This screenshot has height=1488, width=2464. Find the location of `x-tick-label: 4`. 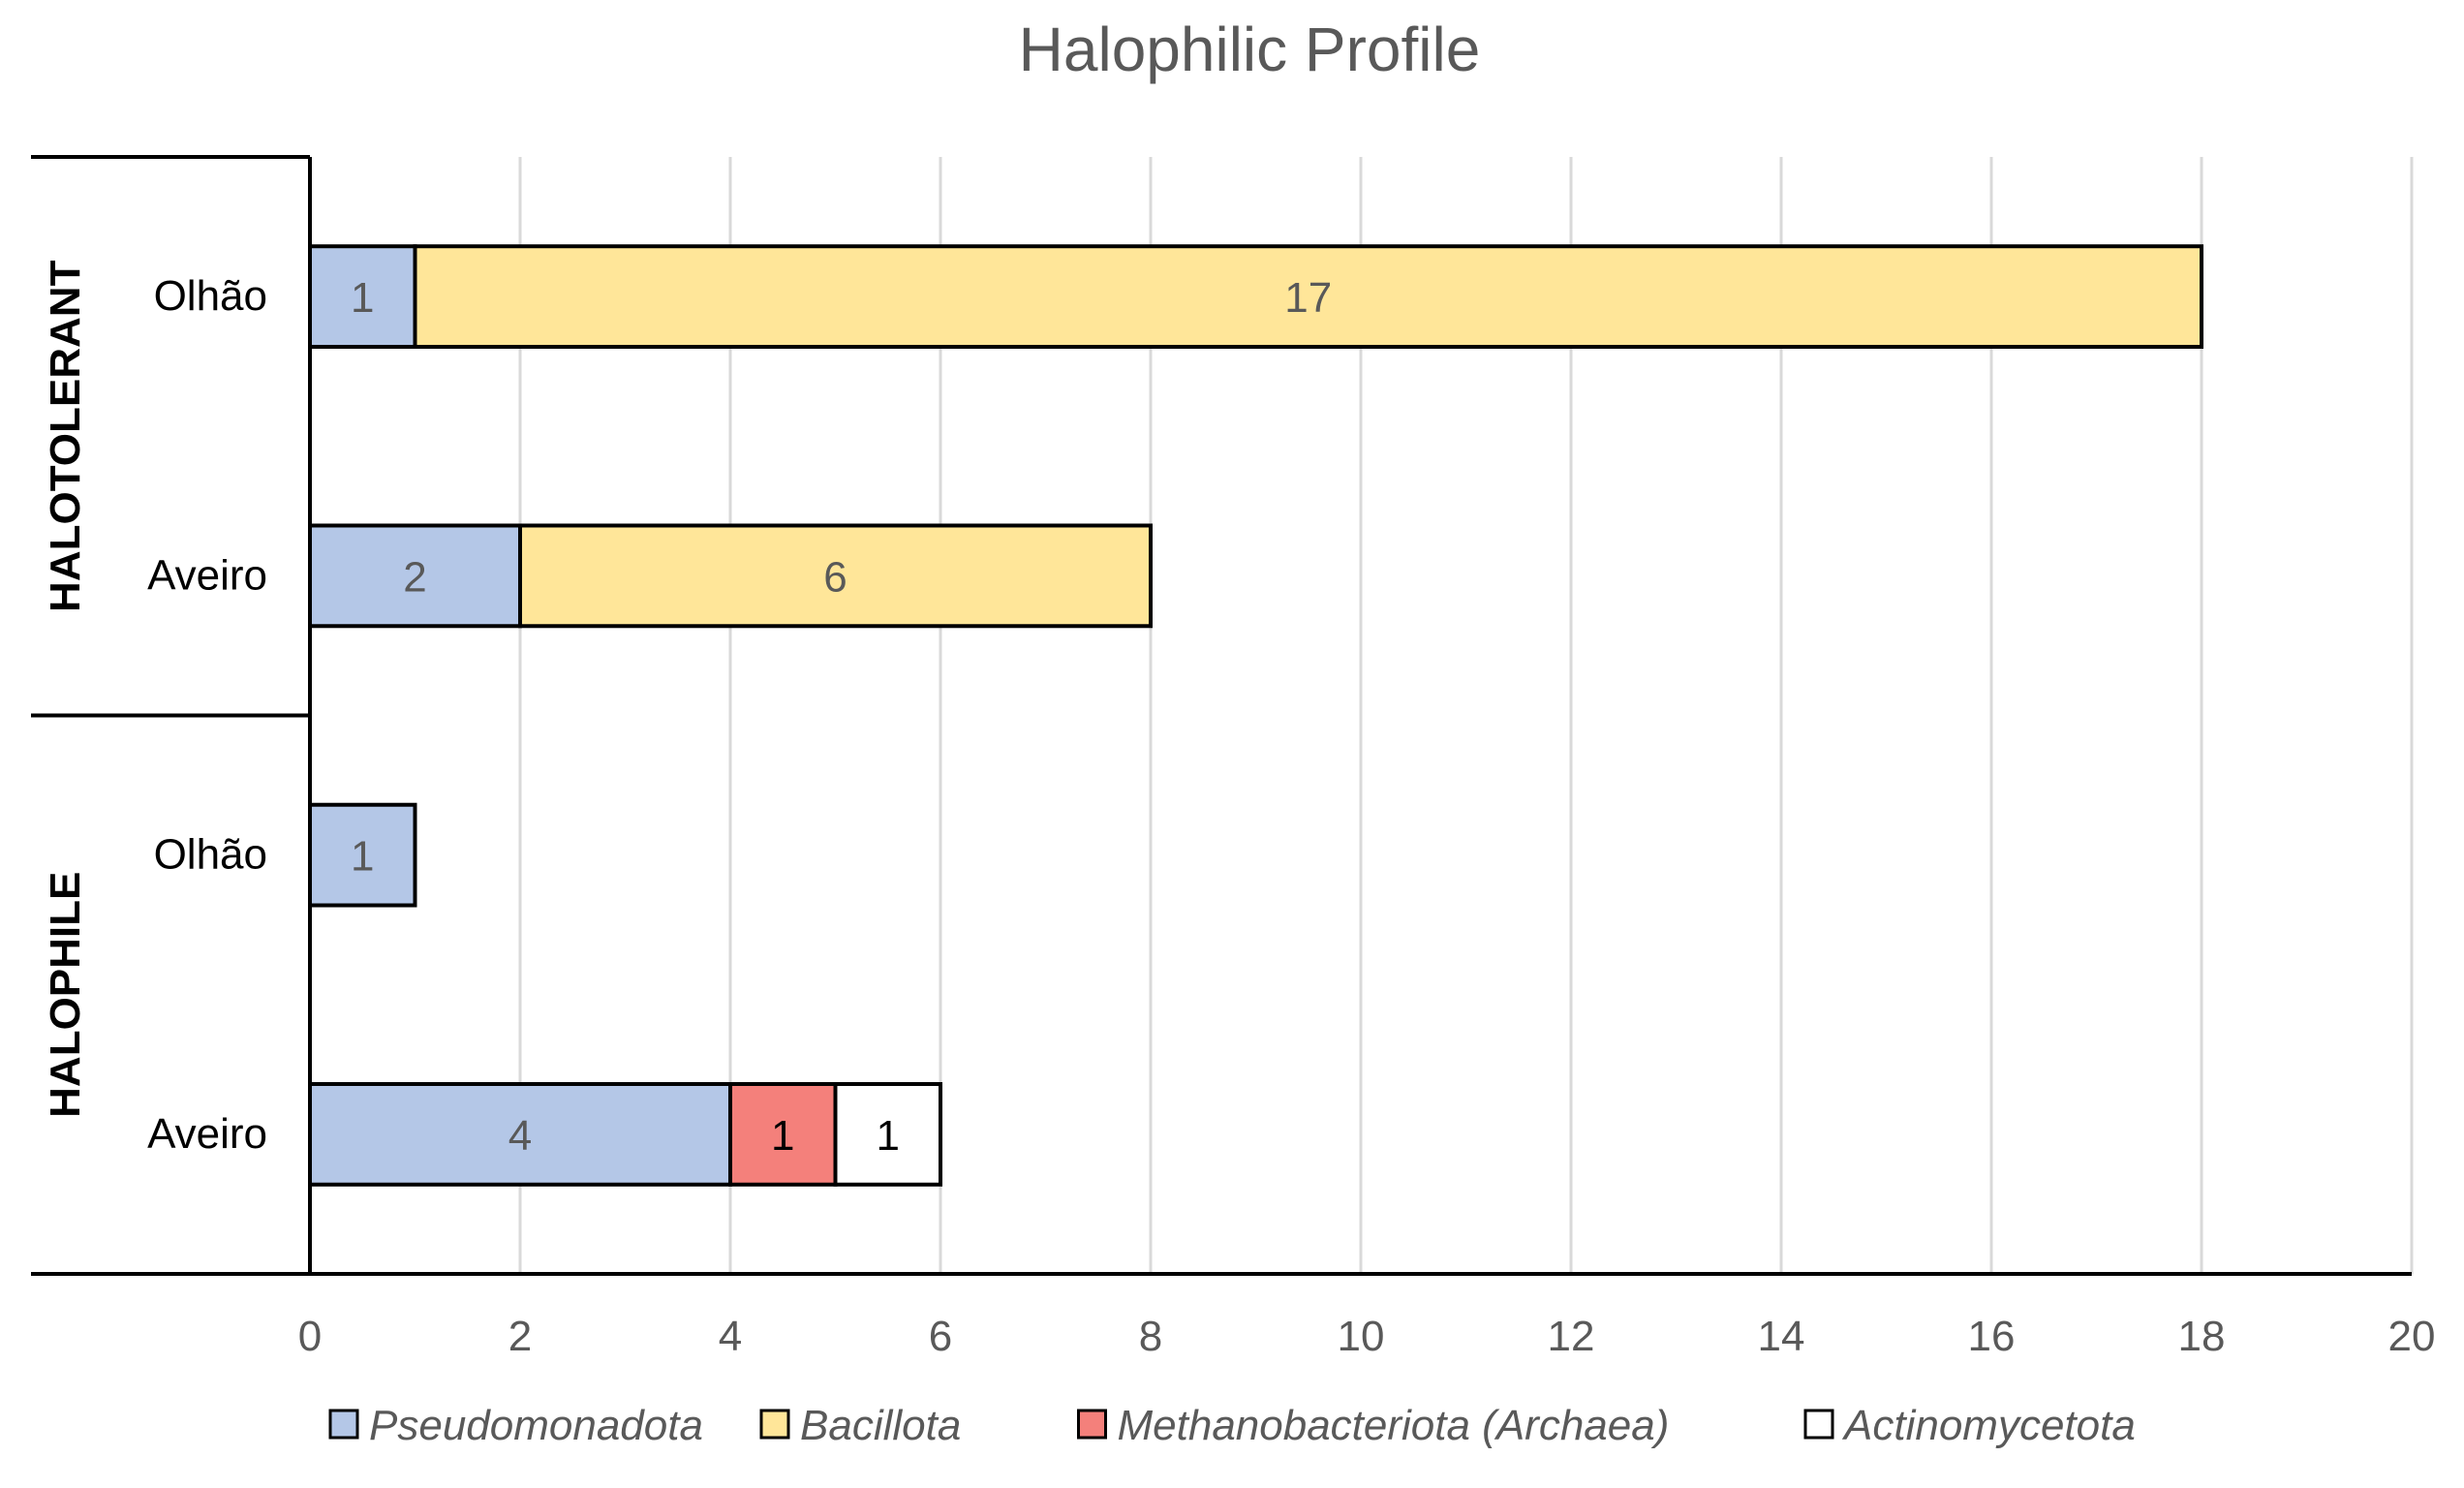

x-tick-label: 4 is located at coordinates (730, 1336).